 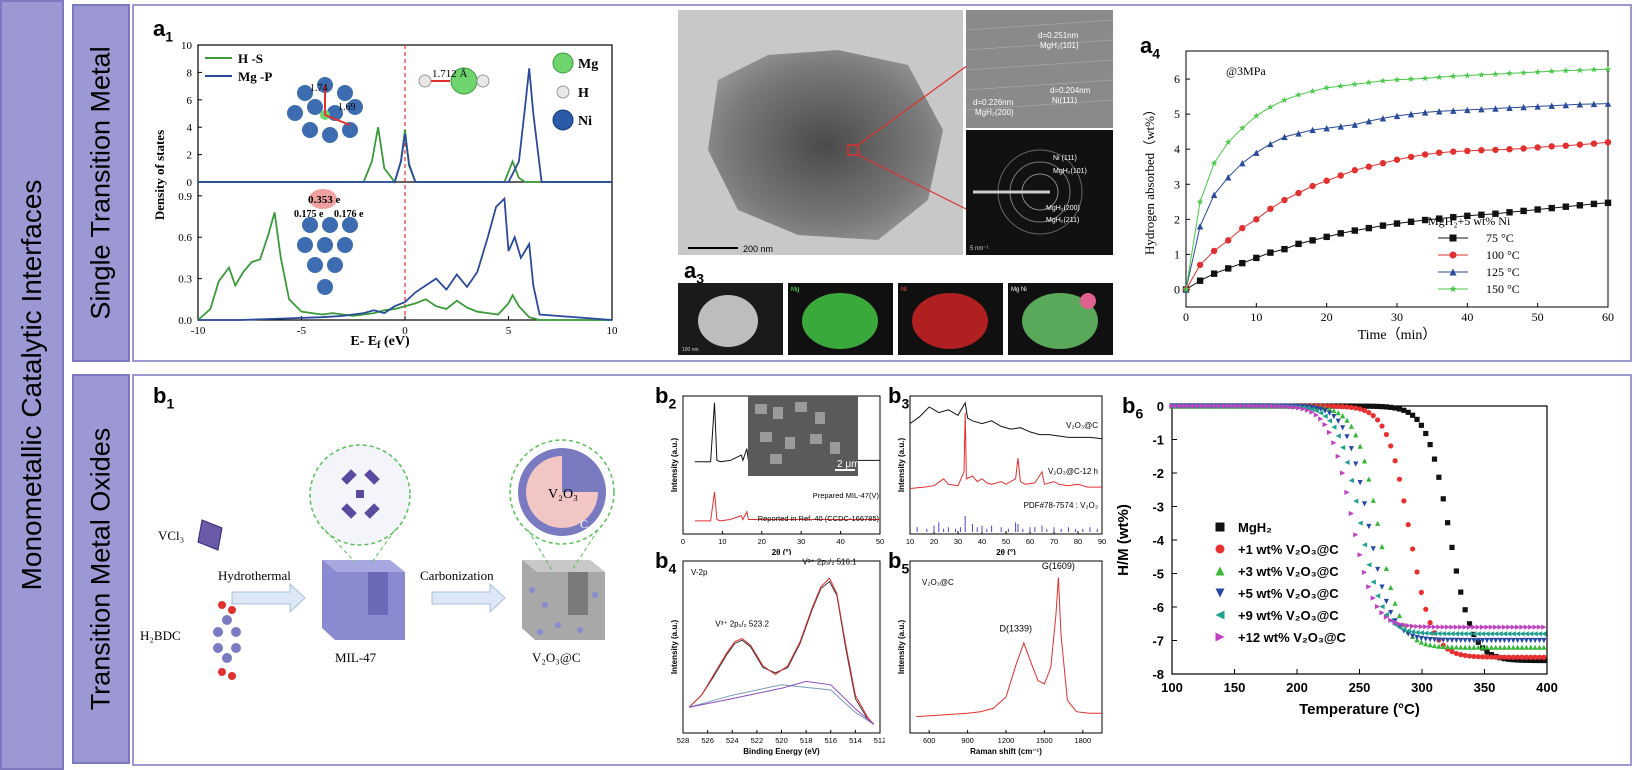 I want to click on b6-ytick-label: -6, so click(x=1158, y=607).